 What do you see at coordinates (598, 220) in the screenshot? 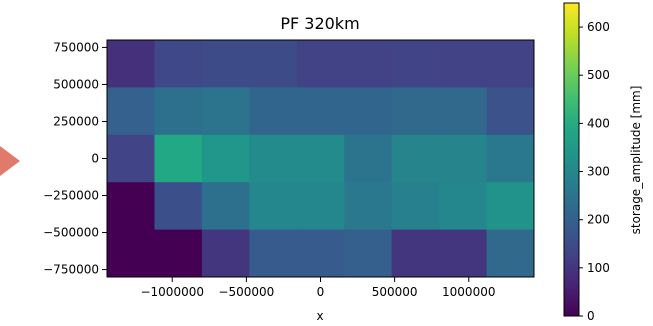
I see `colorbar-tick-label: 200` at bounding box center [598, 220].